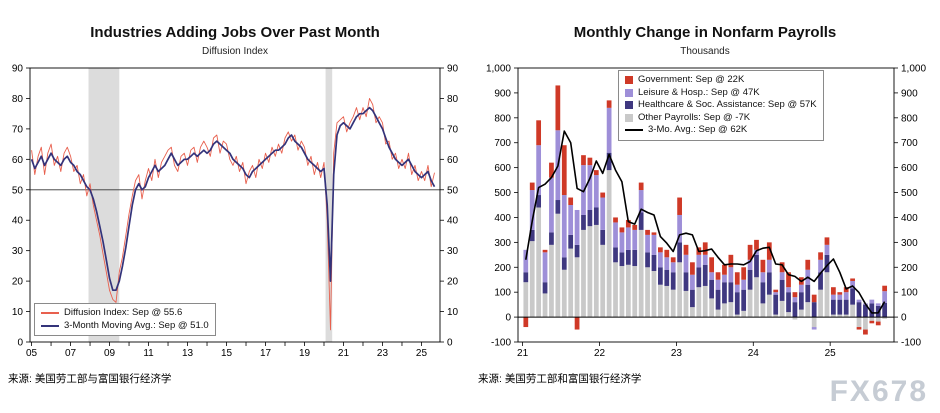 The width and height of the screenshot is (940, 413). I want to click on svg-text: 05, so click(32, 353).